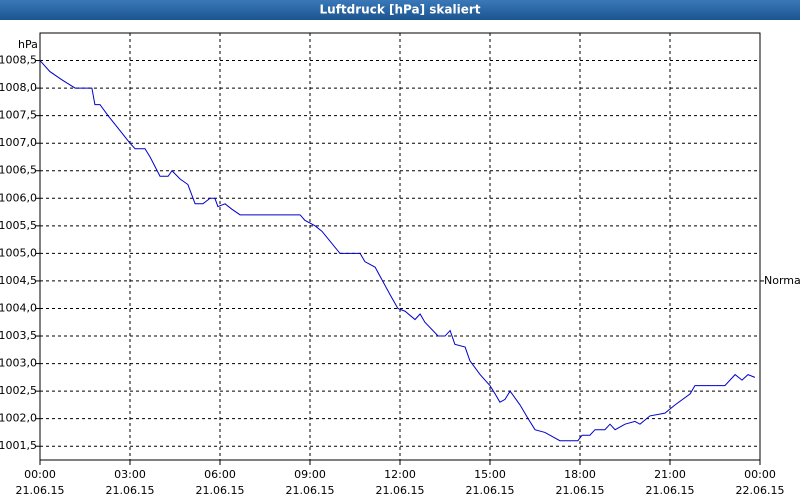 Image resolution: width=800 pixels, height=504 pixels. What do you see at coordinates (18, 335) in the screenshot?
I see `y-tick-label: 1003,5` at bounding box center [18, 335].